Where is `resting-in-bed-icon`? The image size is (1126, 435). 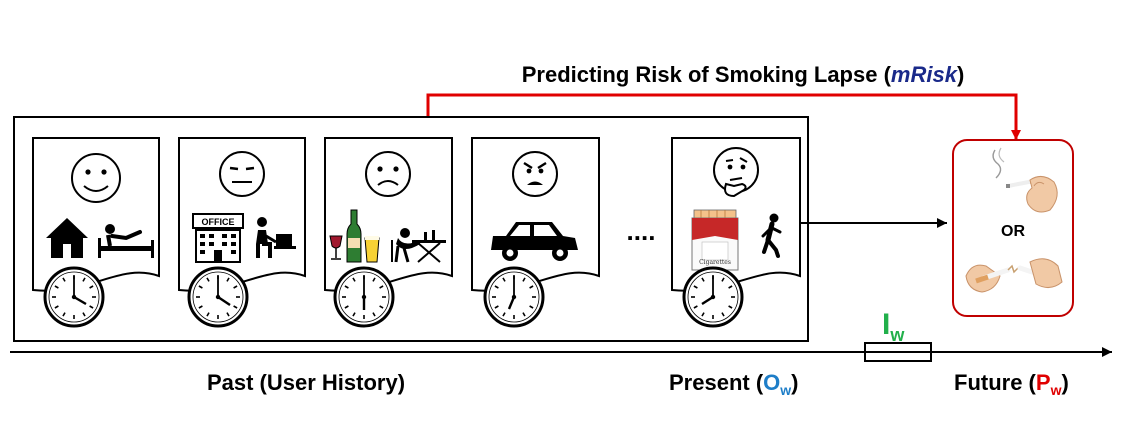
resting-in-bed-icon is located at coordinates (126, 241).